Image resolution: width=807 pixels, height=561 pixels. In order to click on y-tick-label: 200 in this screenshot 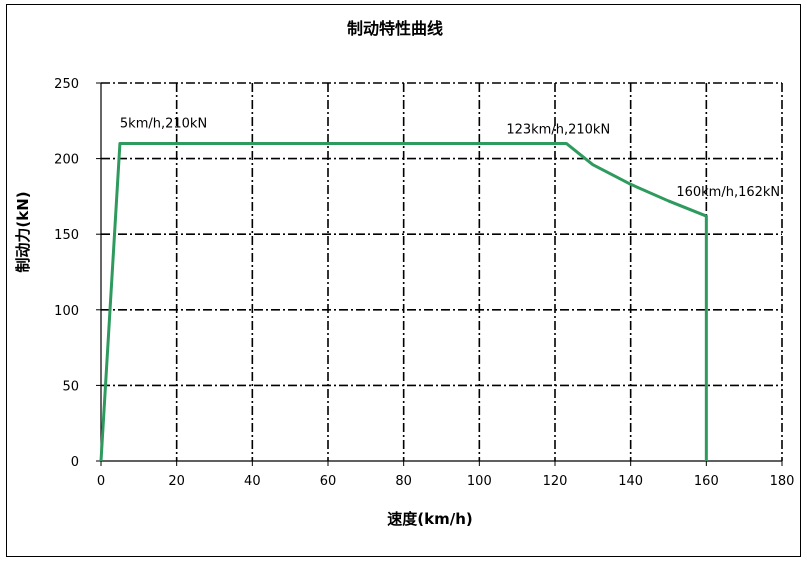, I will do `click(66, 160)`.